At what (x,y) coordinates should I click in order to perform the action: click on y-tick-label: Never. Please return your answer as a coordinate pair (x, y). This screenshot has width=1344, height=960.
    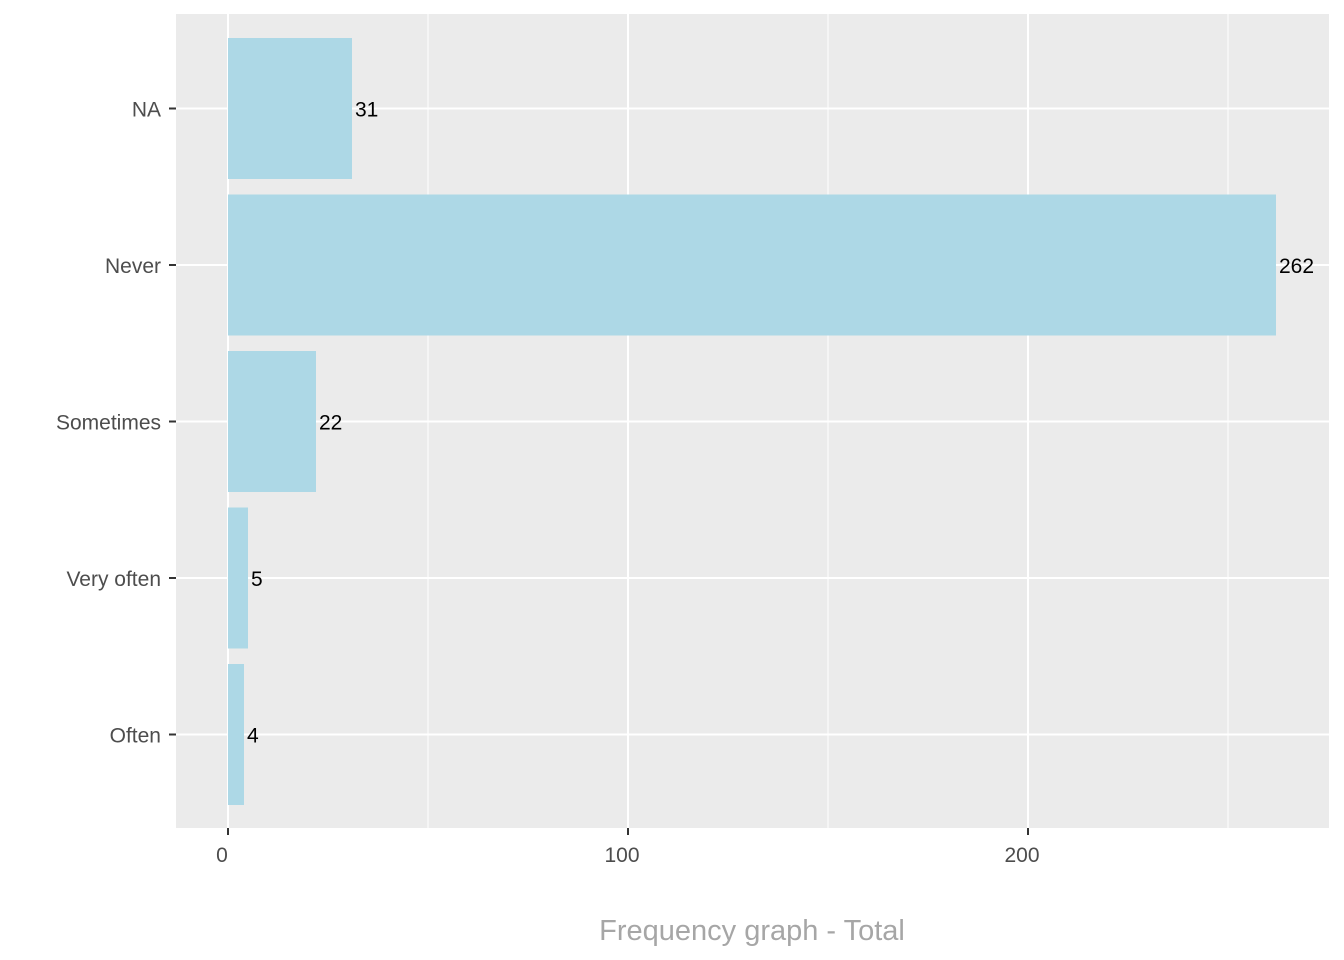
    Looking at the image, I should click on (133, 266).